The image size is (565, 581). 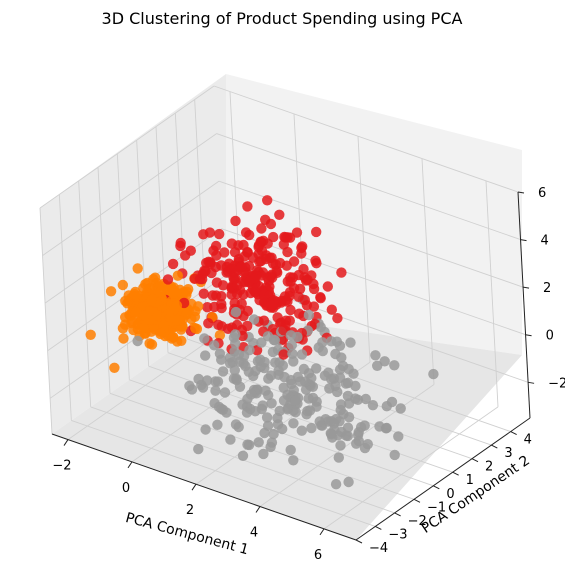 What do you see at coordinates (508, 453) in the screenshot?
I see `y-tick-label: 3` at bounding box center [508, 453].